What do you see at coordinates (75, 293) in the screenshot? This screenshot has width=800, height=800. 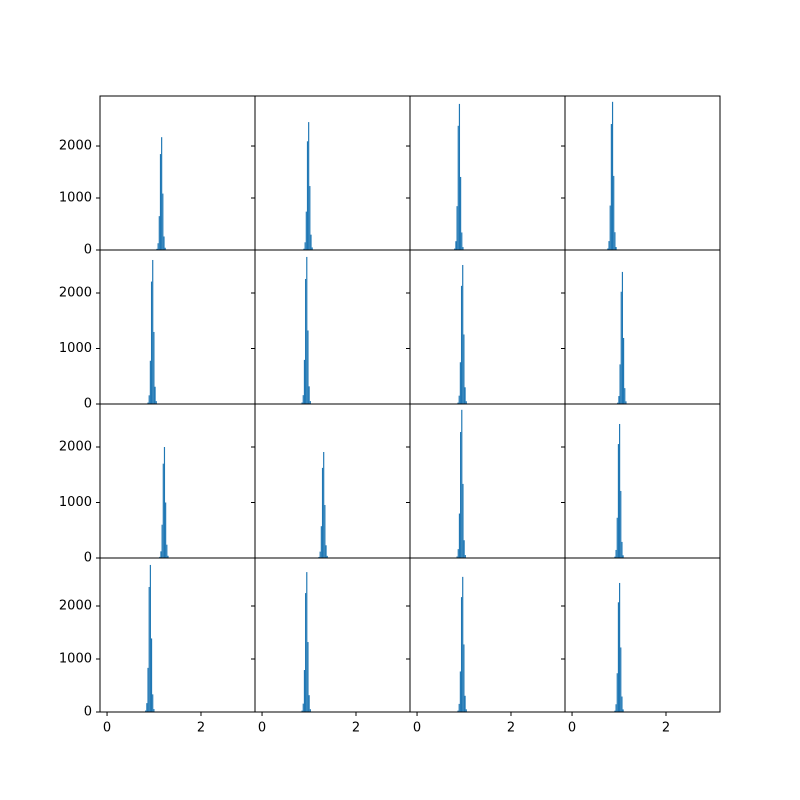 I see `y-tick-label: 2000` at bounding box center [75, 293].